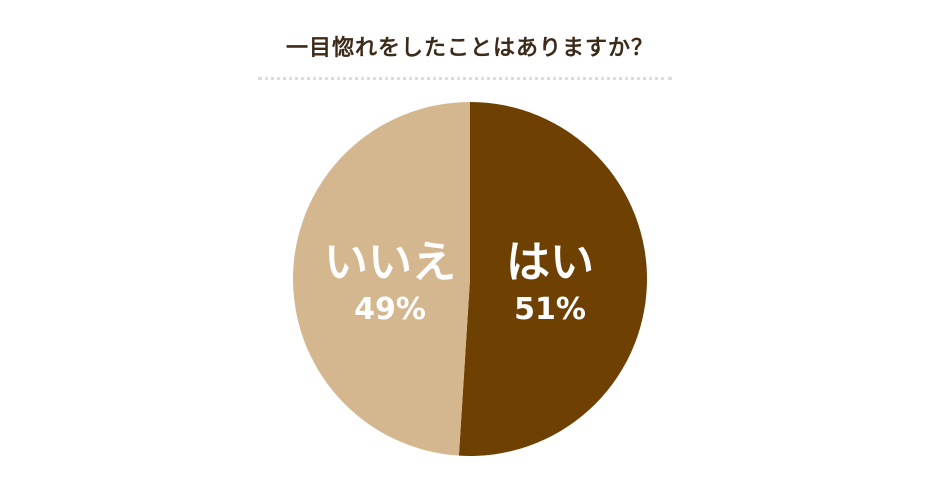  I want to click on pie-slice-value-yes: 51%, so click(550, 309).